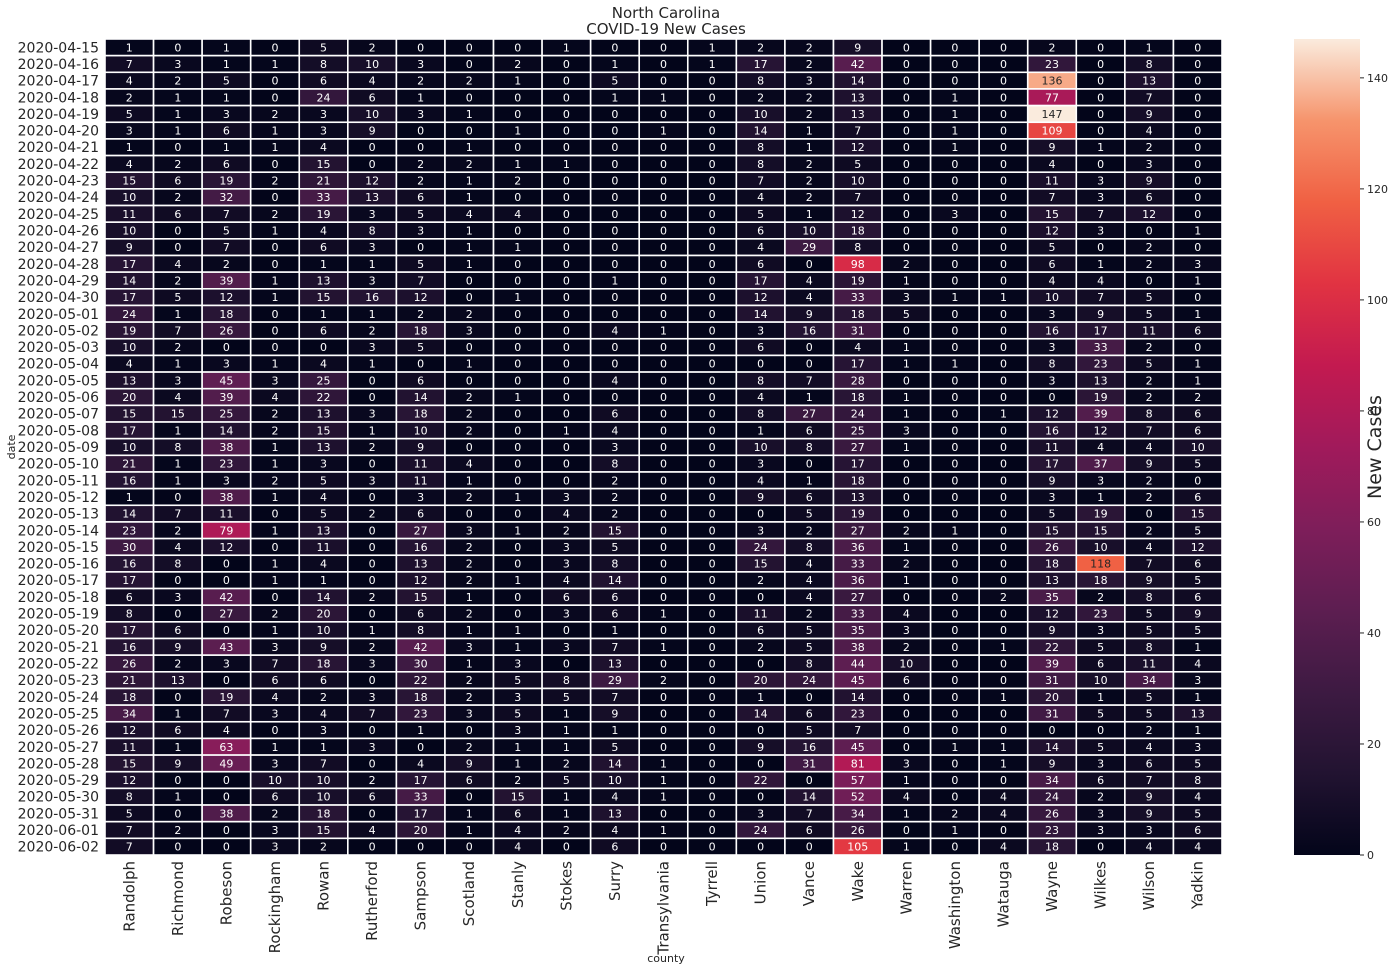  What do you see at coordinates (1374, 744) in the screenshot?
I see `colorbar-tick-label: 20` at bounding box center [1374, 744].